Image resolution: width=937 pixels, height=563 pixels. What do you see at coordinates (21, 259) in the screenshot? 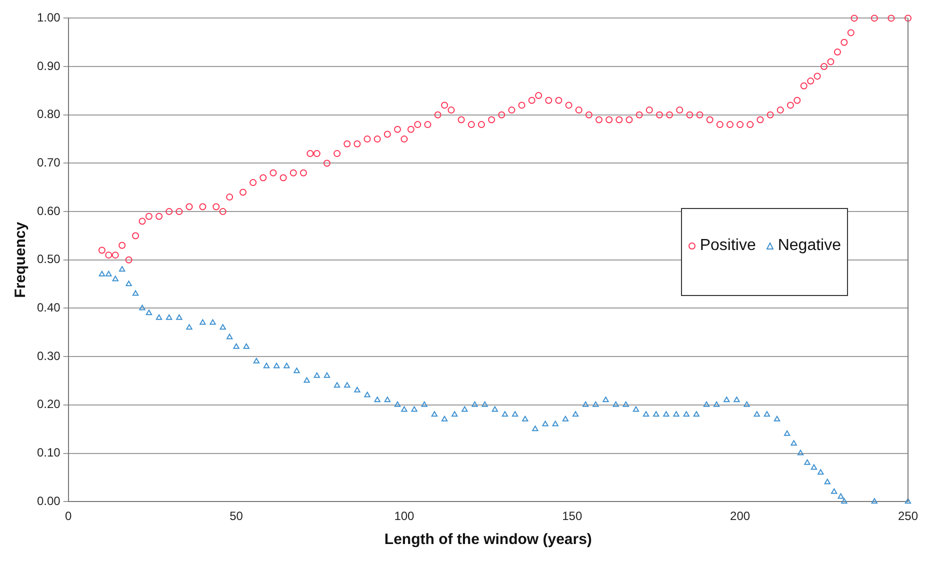
I see `y-axis-title: Frequency` at bounding box center [21, 259].